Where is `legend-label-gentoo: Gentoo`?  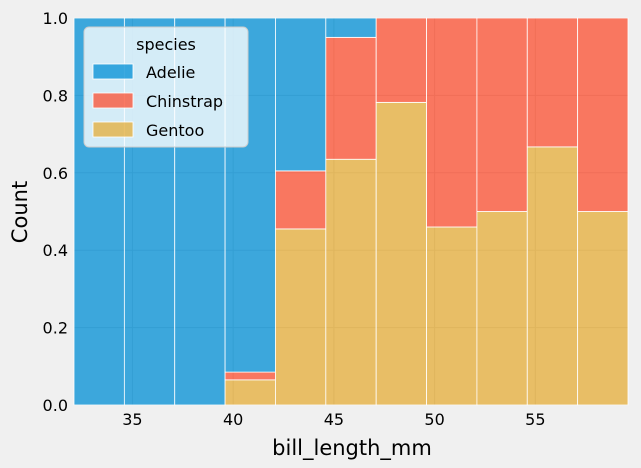 legend-label-gentoo: Gentoo is located at coordinates (175, 130).